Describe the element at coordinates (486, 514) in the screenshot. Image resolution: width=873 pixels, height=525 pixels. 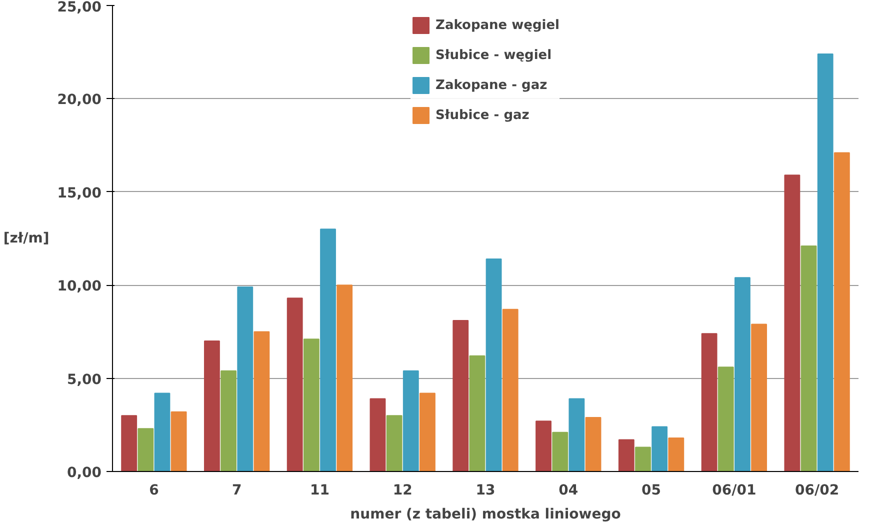
I see `x-axis-title: numer (z tabeli) mostka liniowego` at that location.